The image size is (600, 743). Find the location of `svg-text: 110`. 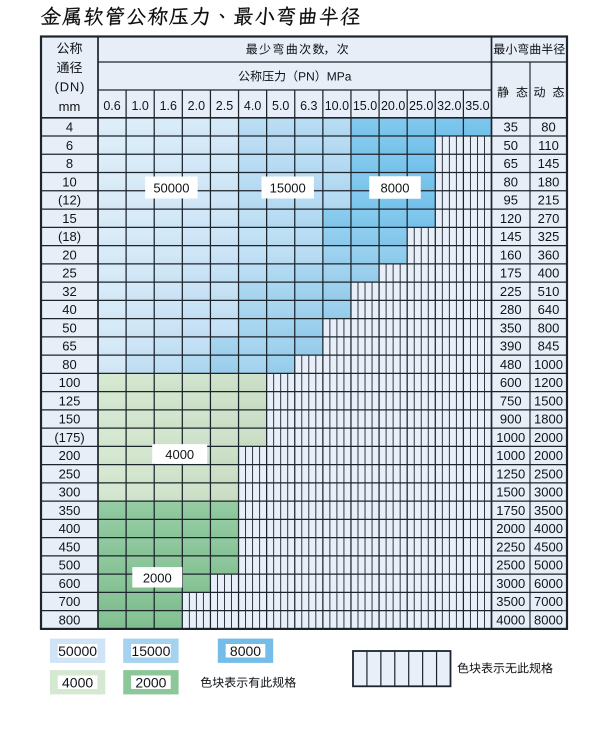

svg-text: 110 is located at coordinates (548, 145).